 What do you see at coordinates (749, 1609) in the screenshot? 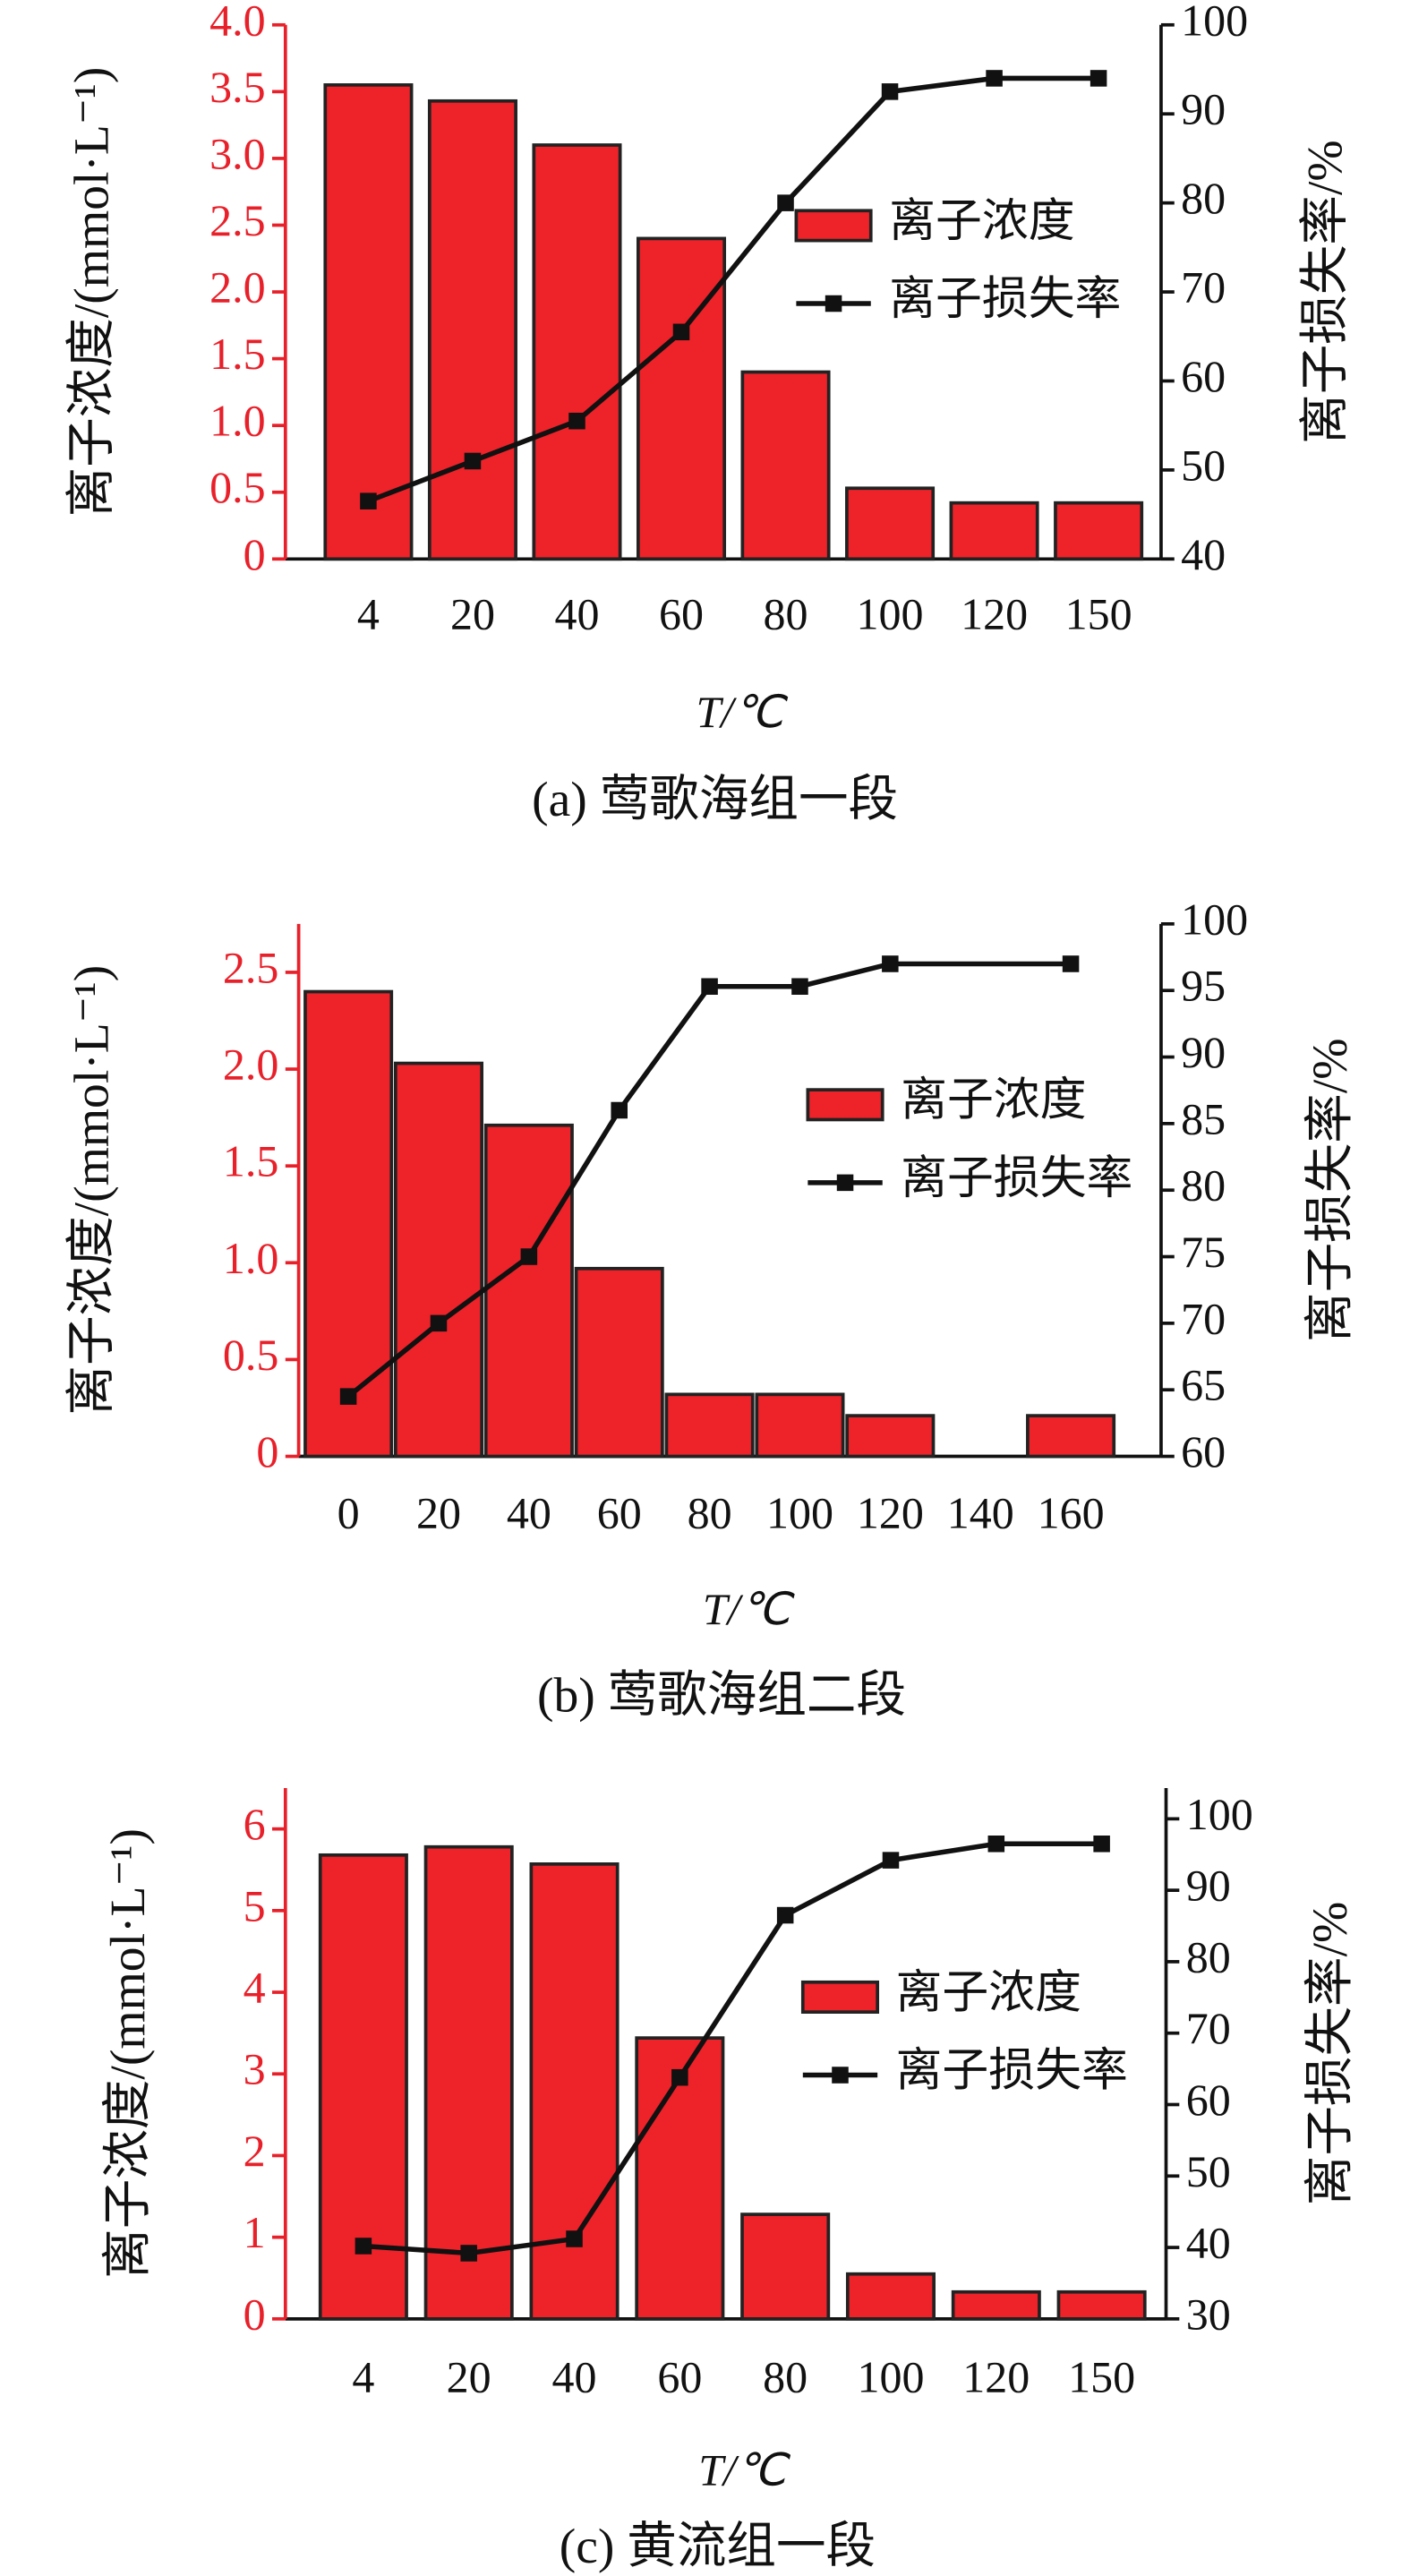
I see `x-axis-label: T/℃` at bounding box center [749, 1609].